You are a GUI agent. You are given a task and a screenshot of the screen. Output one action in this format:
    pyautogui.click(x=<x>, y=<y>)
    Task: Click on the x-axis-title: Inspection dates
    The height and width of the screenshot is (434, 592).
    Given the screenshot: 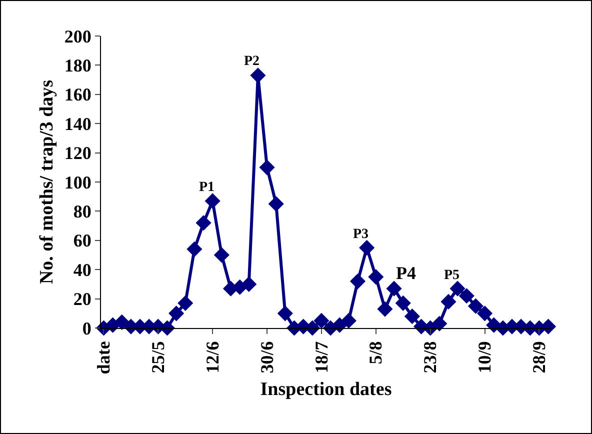 What is the action you would take?
    pyautogui.click(x=326, y=389)
    